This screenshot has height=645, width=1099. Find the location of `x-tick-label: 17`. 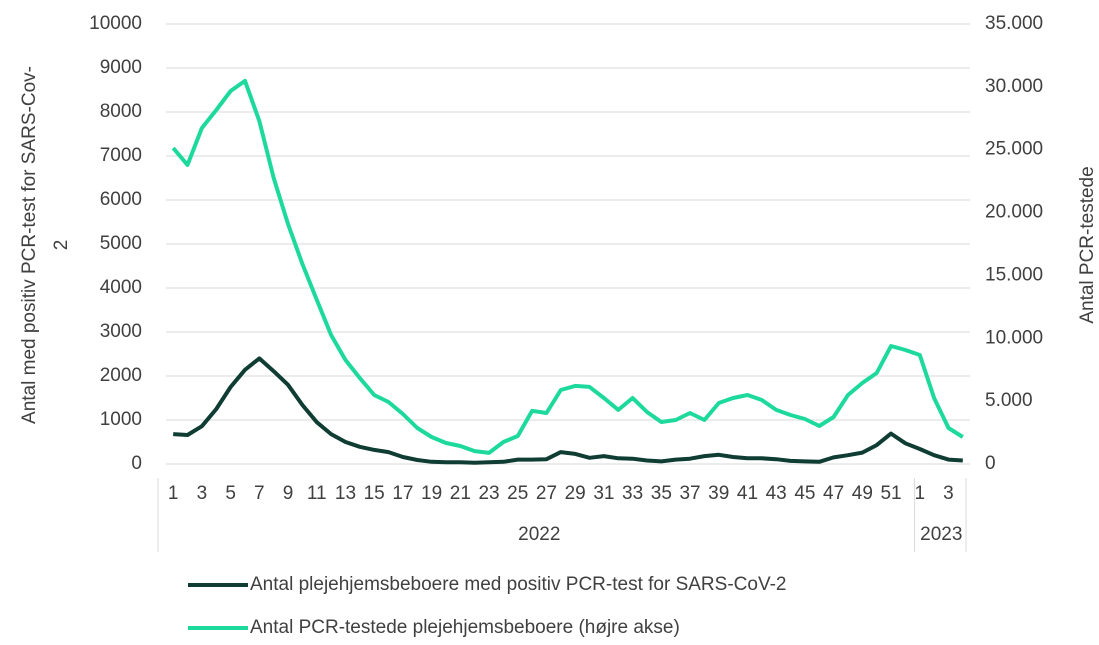

x-tick-label: 17 is located at coordinates (402, 493).